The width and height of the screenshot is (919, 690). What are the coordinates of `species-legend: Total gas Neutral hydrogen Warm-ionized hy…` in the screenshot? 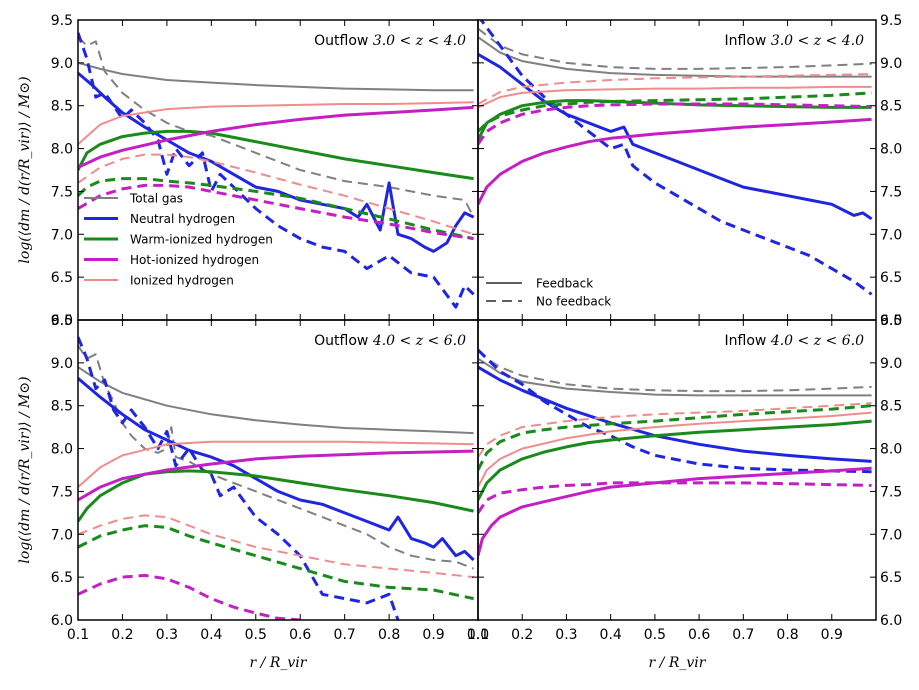 It's located at (178, 240).